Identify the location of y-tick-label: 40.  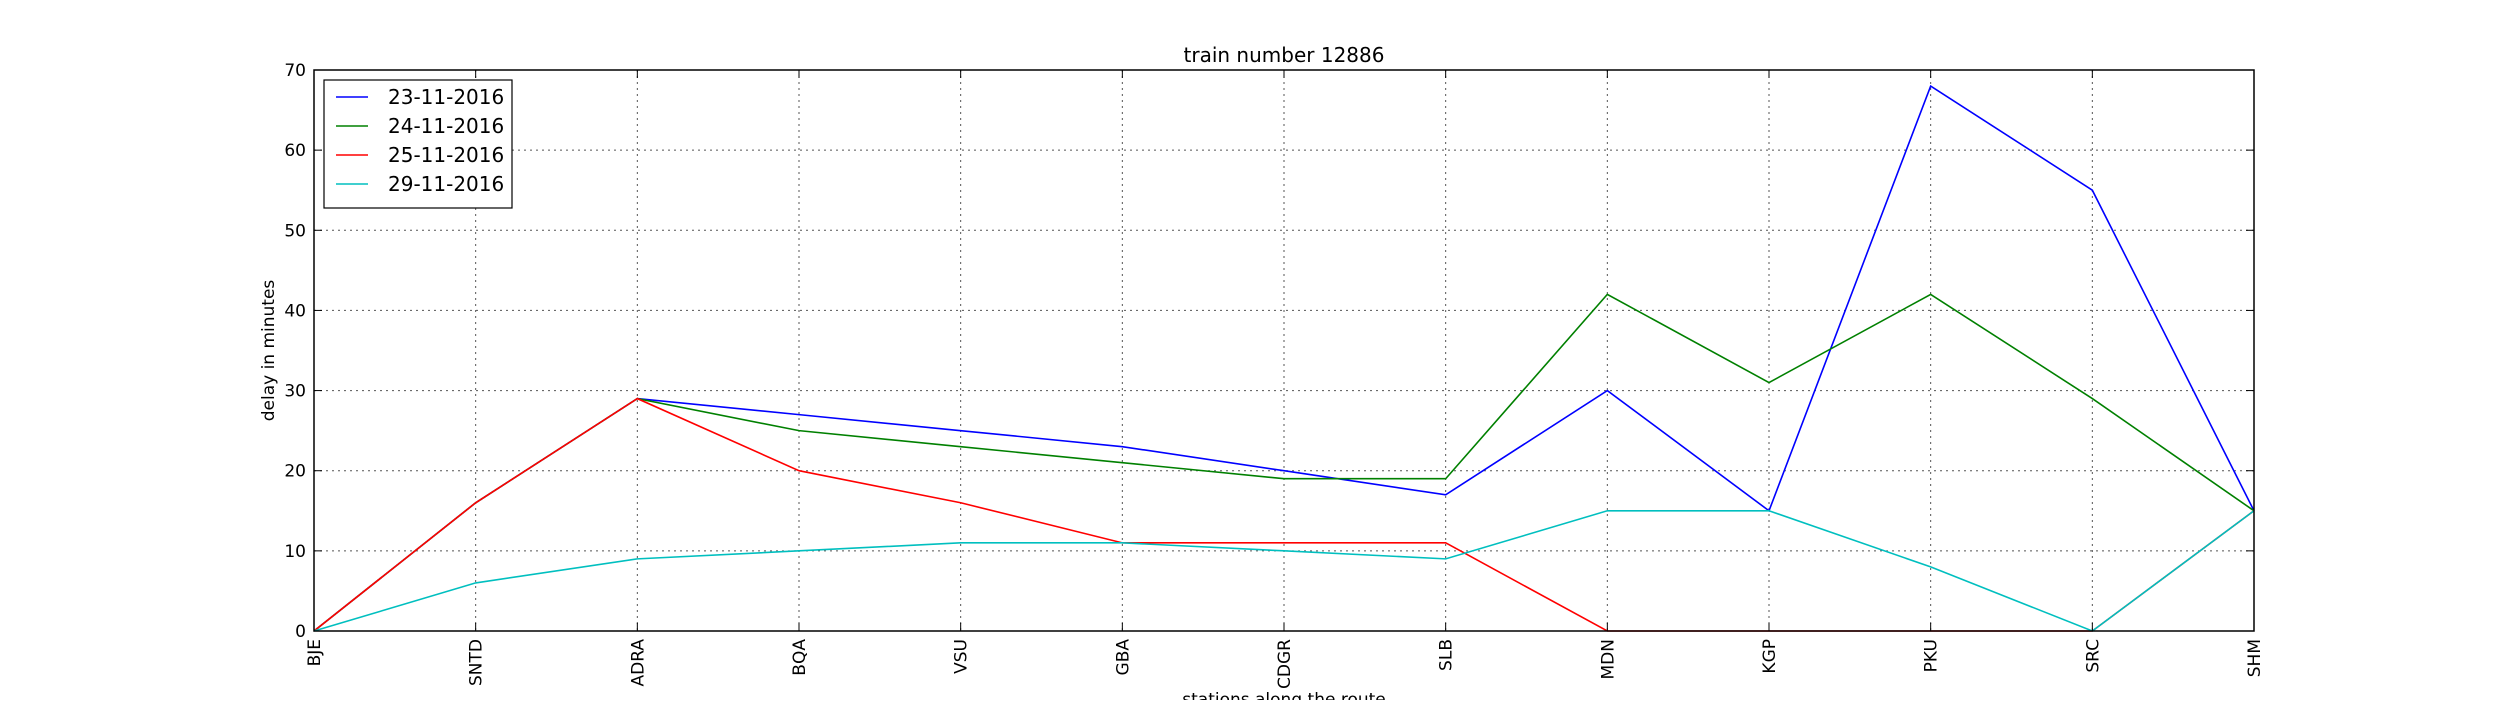
(295, 311).